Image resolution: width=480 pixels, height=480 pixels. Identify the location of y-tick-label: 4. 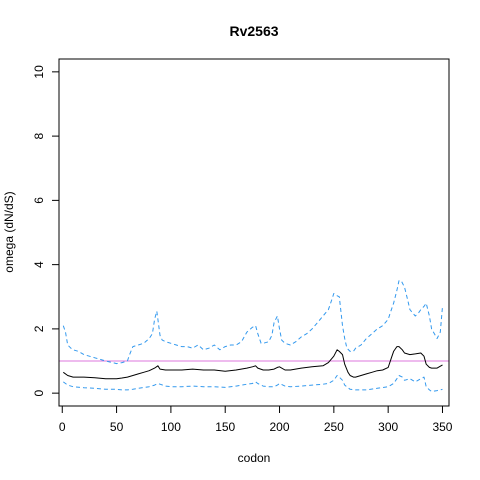
(39, 264).